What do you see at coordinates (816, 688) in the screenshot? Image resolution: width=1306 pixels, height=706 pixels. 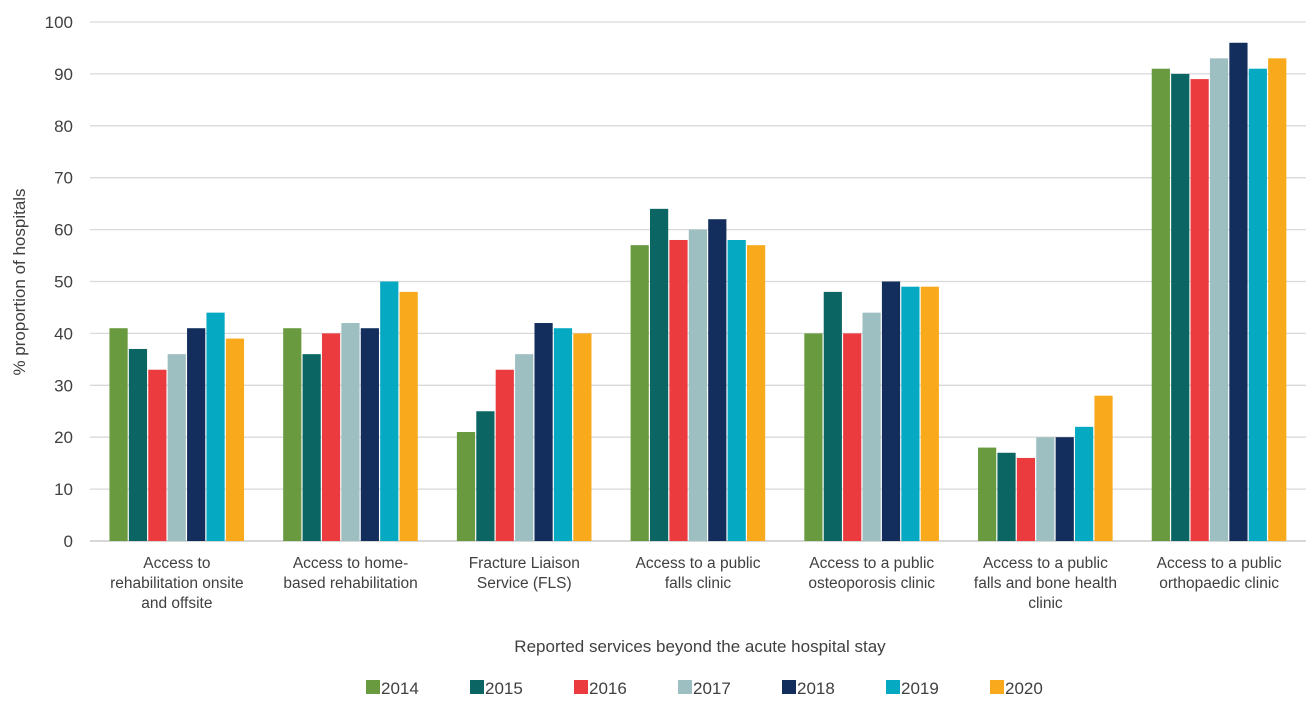 I see `legend-label-2018: 2018` at bounding box center [816, 688].